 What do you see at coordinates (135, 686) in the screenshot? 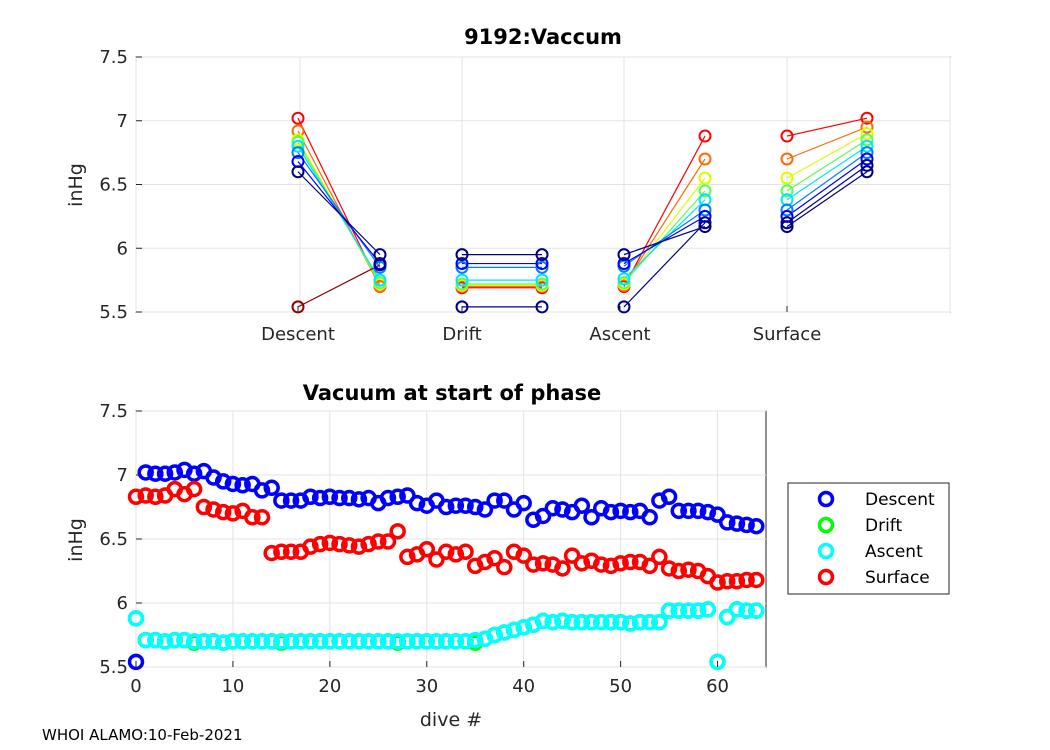
I see `bottom-x-tick-label: 0` at bounding box center [135, 686].